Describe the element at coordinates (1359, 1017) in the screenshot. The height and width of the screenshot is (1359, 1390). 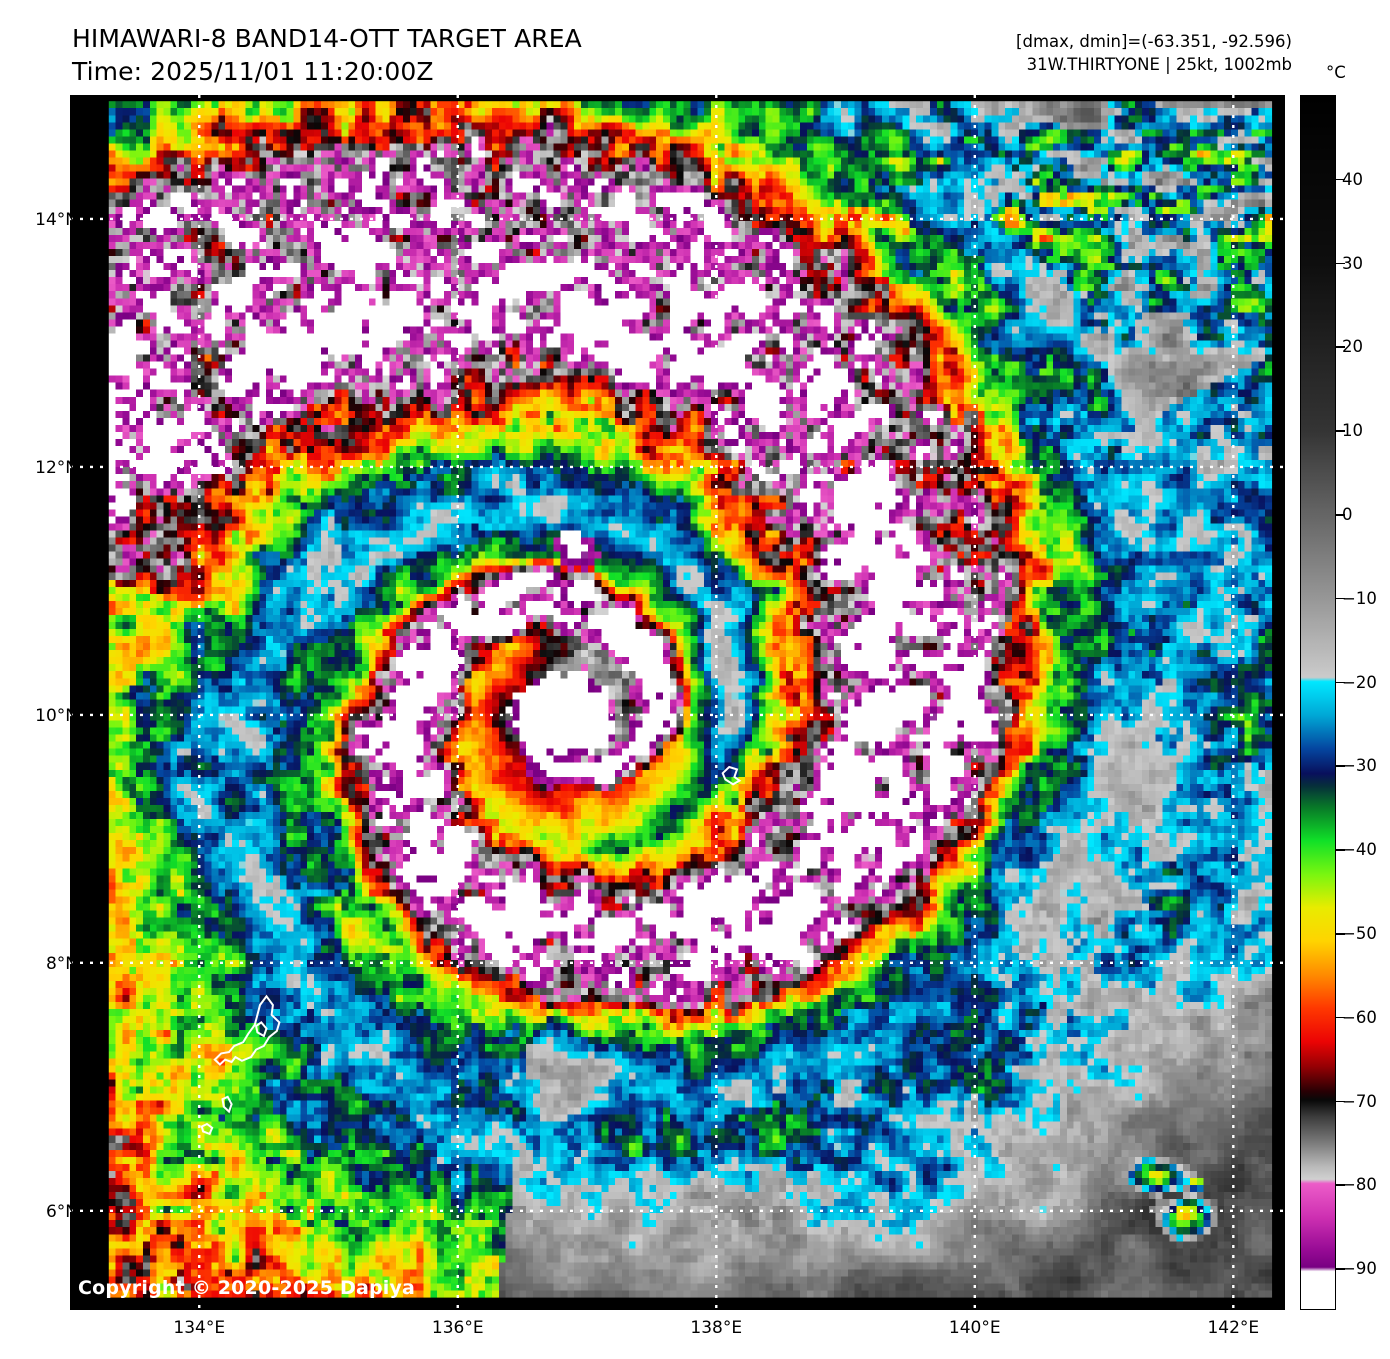
I see `colorbar-tick-label: −60` at that location.